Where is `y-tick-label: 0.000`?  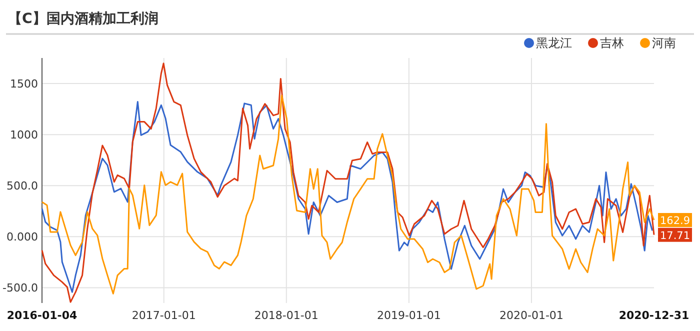 y-tick-label: 0.000 is located at coordinates (22, 237).